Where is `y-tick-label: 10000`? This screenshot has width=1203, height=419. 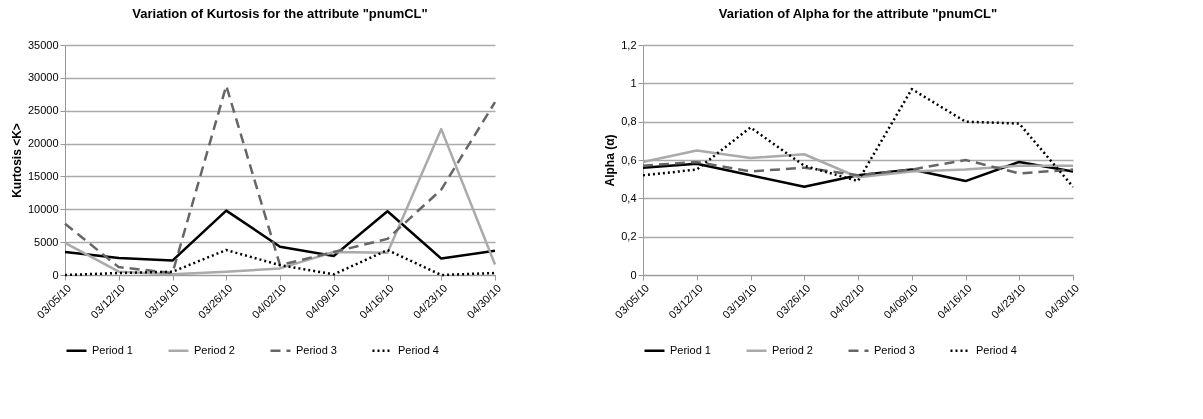 y-tick-label: 10000 is located at coordinates (43, 208).